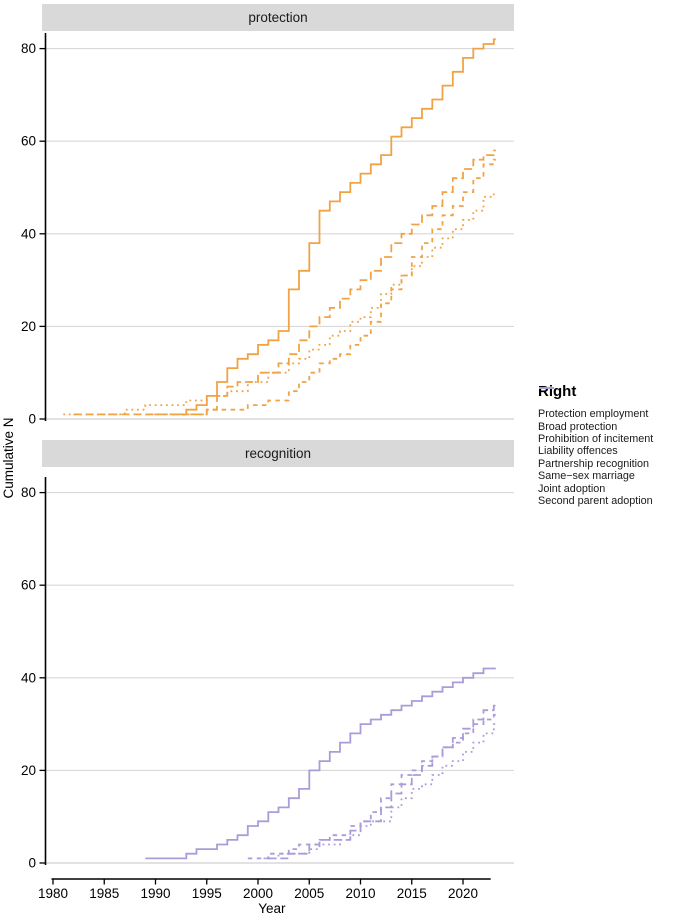 This screenshot has height=919, width=685. I want to click on series-line-partnership-recognition, so click(320, 763).